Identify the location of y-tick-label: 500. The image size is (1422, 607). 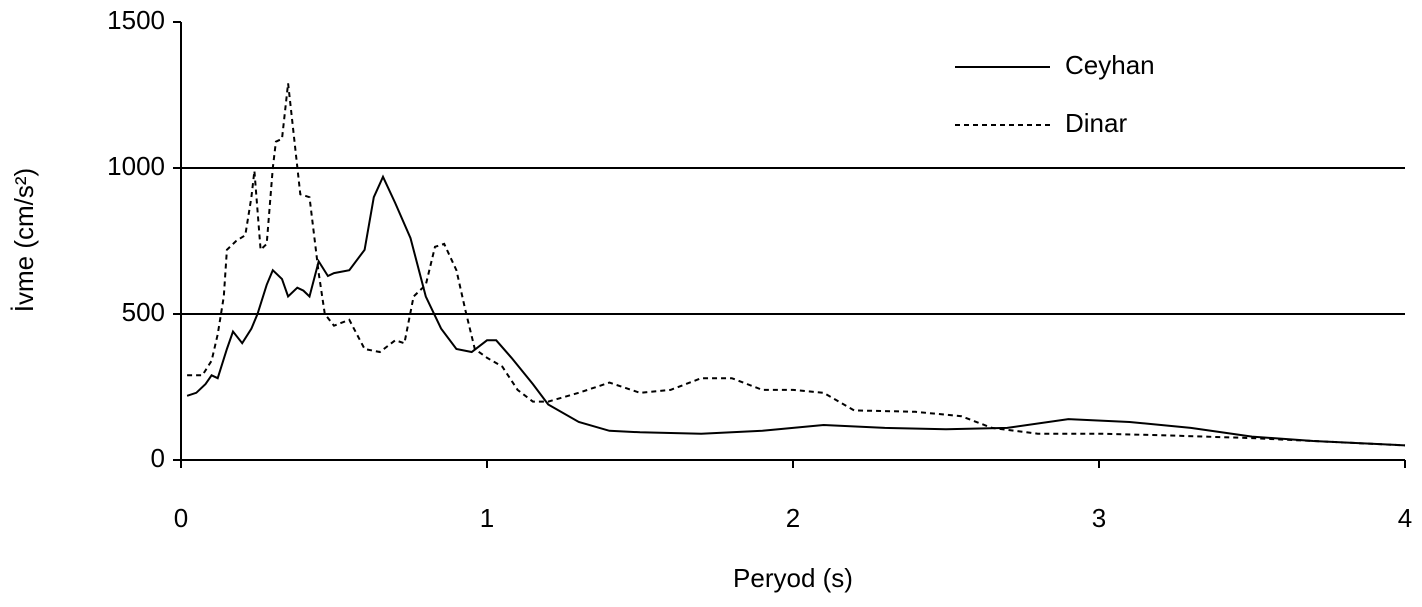
(143, 312).